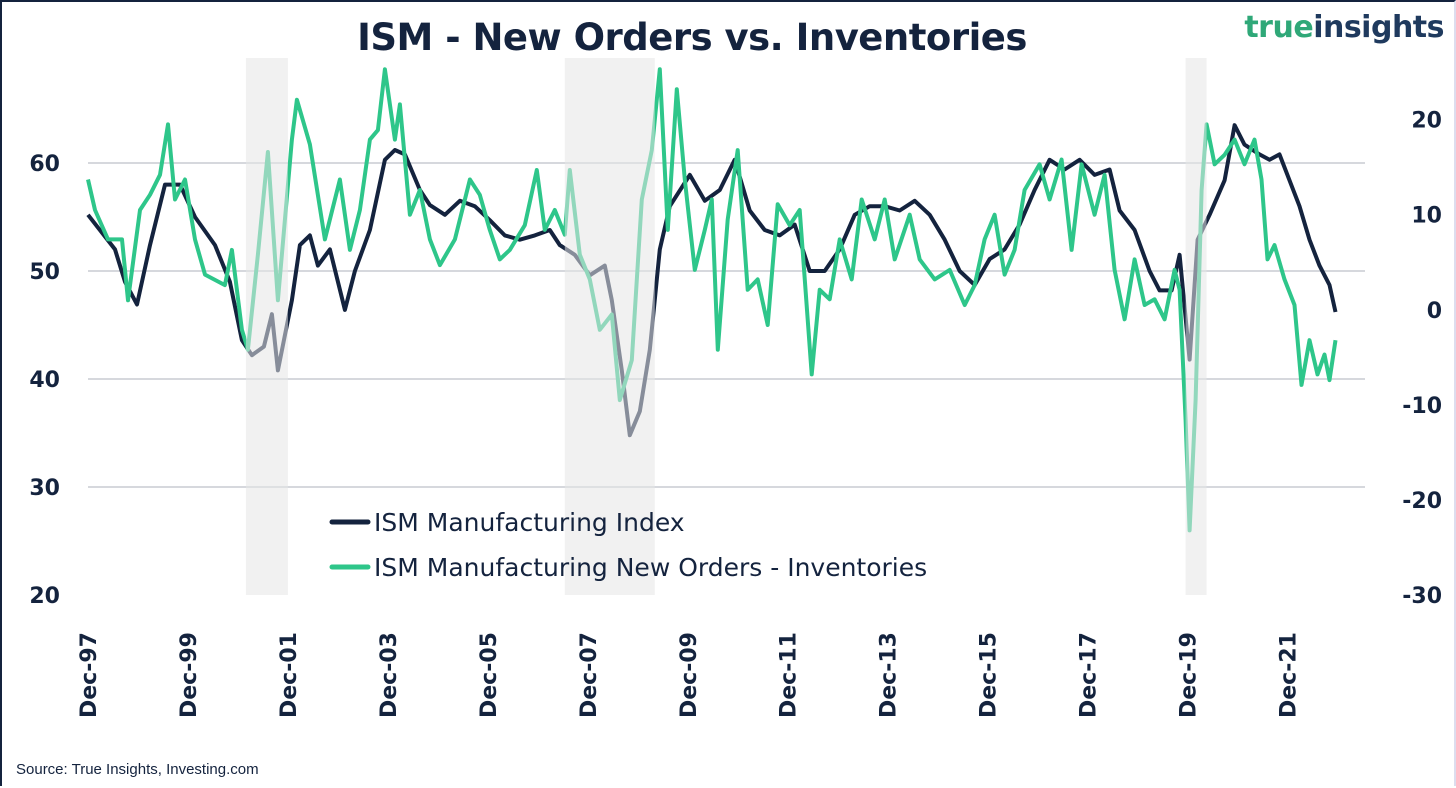 This screenshot has height=788, width=1456. What do you see at coordinates (89, 675) in the screenshot?
I see `x-tick-label: Dec-97` at bounding box center [89, 675].